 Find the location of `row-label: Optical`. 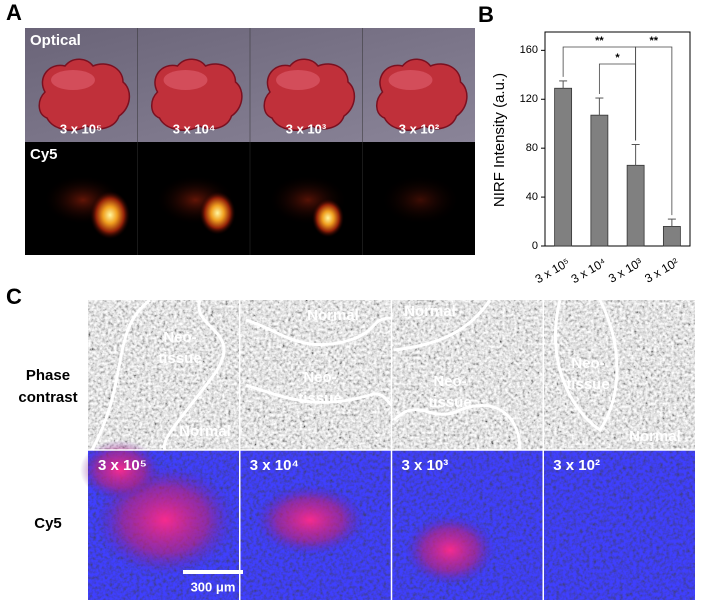

row-label: Optical is located at coordinates (55, 40).